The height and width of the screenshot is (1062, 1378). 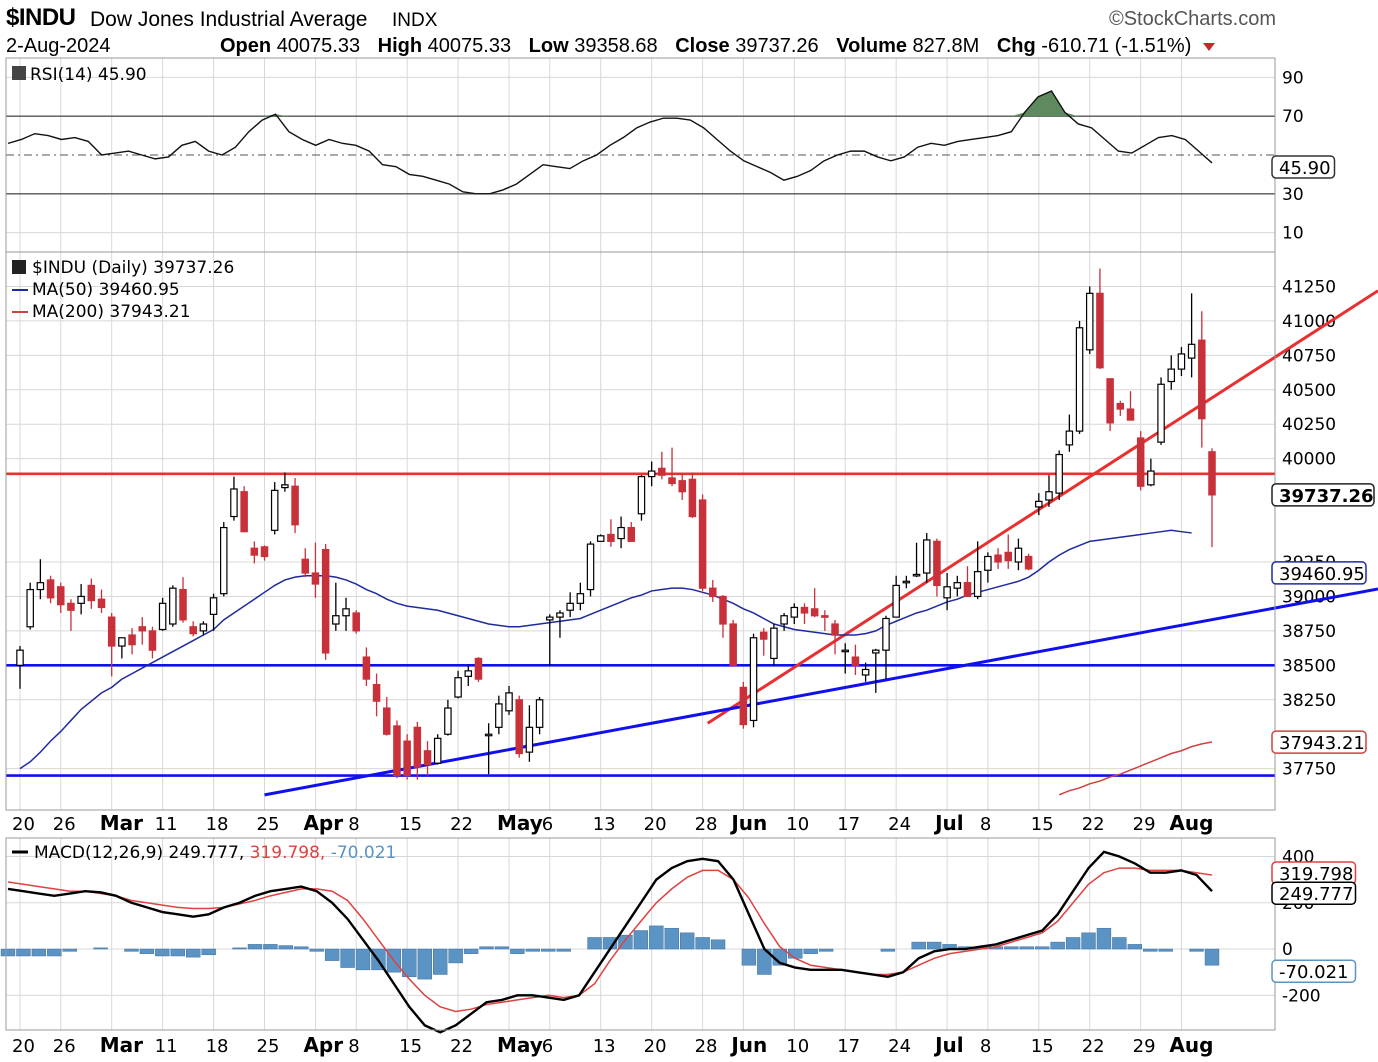 I want to click on price-legend-icon, so click(x=19, y=267).